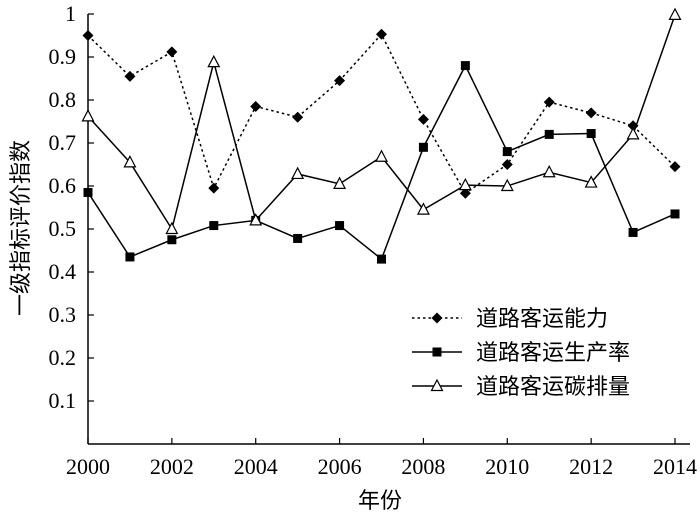 The width and height of the screenshot is (700, 517). Describe the element at coordinates (63, 185) in the screenshot. I see `y-tick-label: 0.6` at that location.